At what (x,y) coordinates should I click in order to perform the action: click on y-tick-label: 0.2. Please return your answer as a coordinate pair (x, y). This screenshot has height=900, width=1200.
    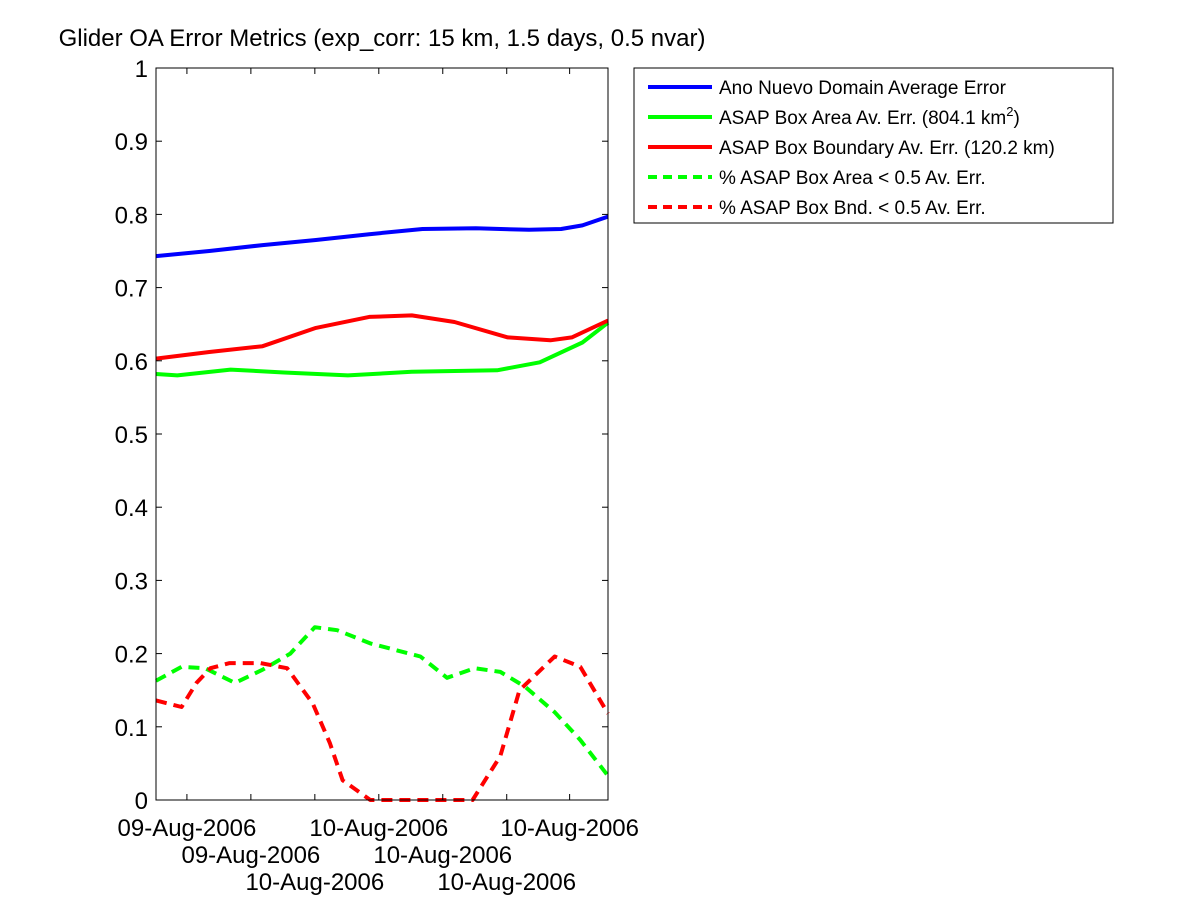
    Looking at the image, I should click on (131, 655).